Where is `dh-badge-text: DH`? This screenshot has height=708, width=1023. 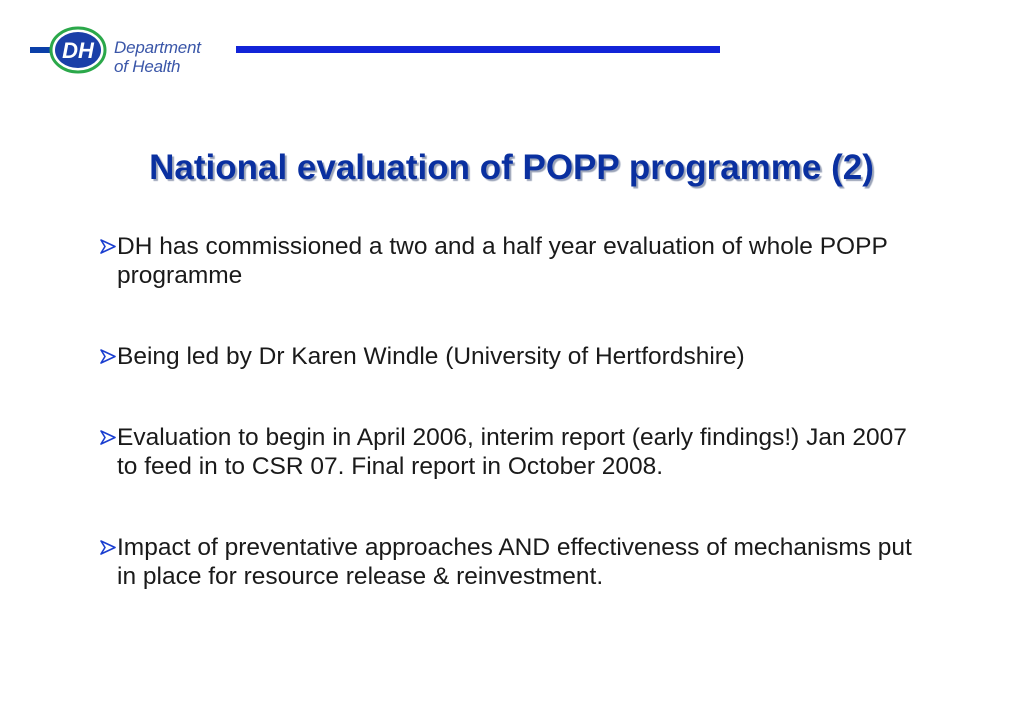
dh-badge-text: DH is located at coordinates (78, 50).